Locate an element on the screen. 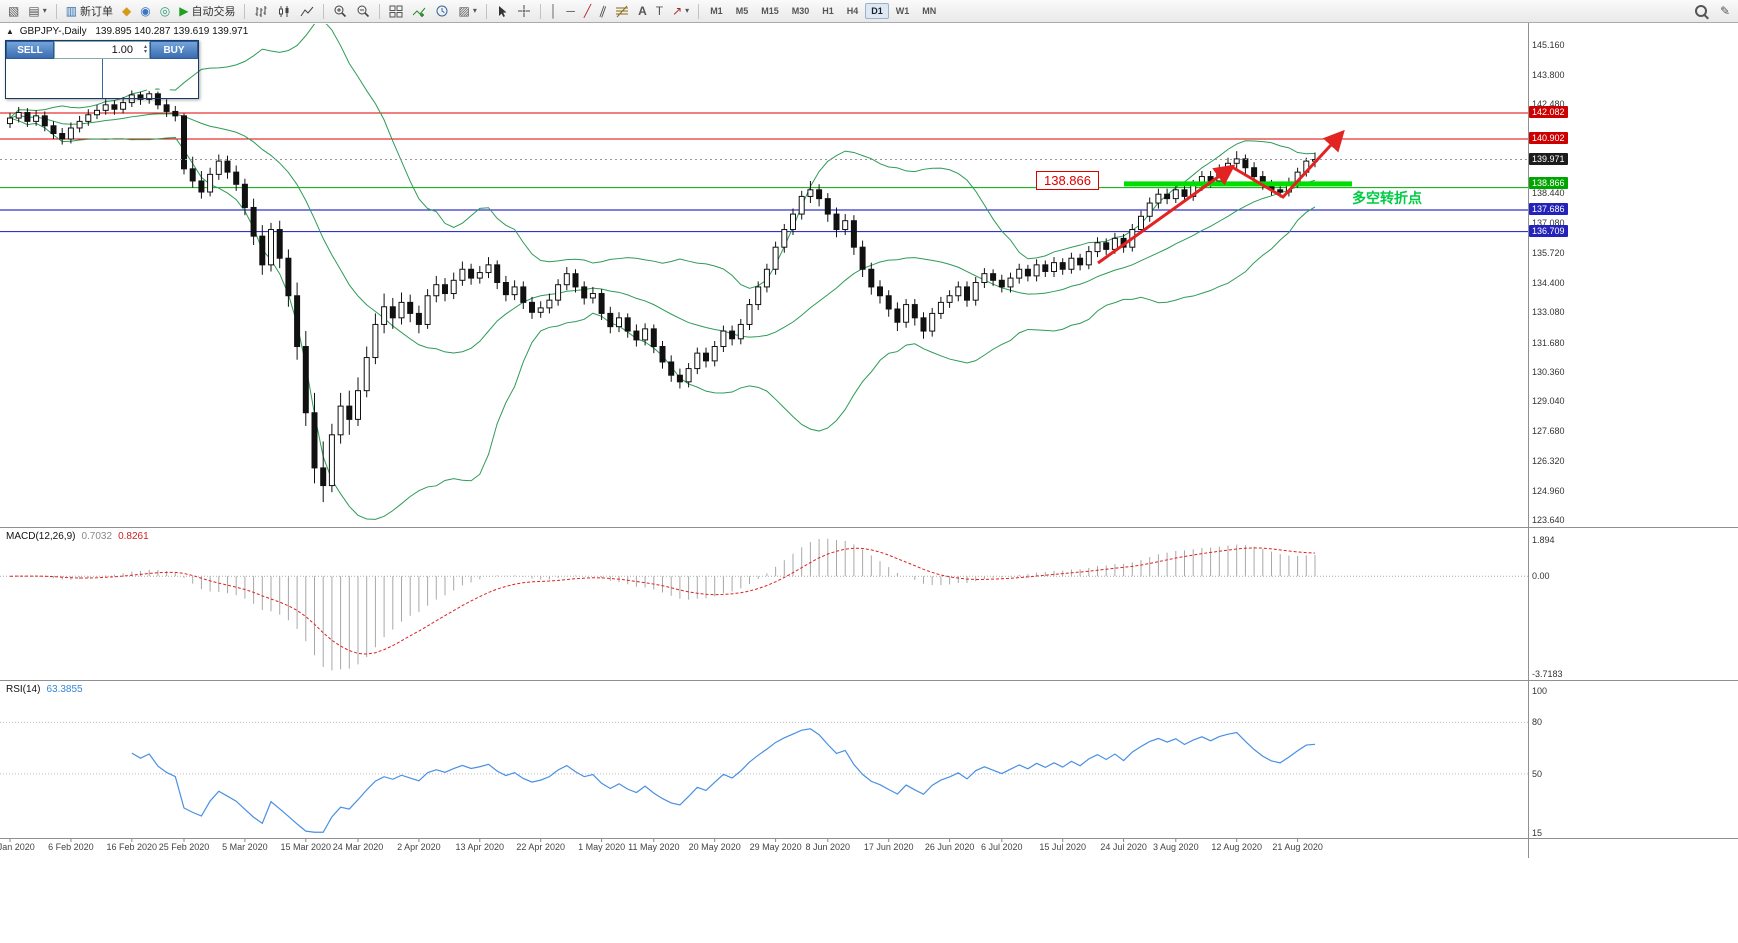 The image size is (1738, 943). crosshair-button is located at coordinates (524, 11).